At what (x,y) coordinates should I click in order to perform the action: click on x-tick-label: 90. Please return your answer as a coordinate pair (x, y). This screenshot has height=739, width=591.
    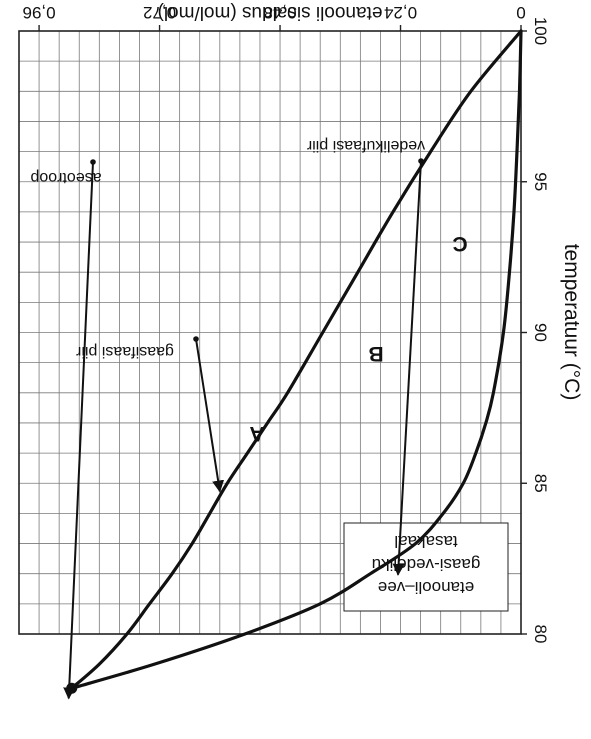
    Looking at the image, I should click on (540, 332).